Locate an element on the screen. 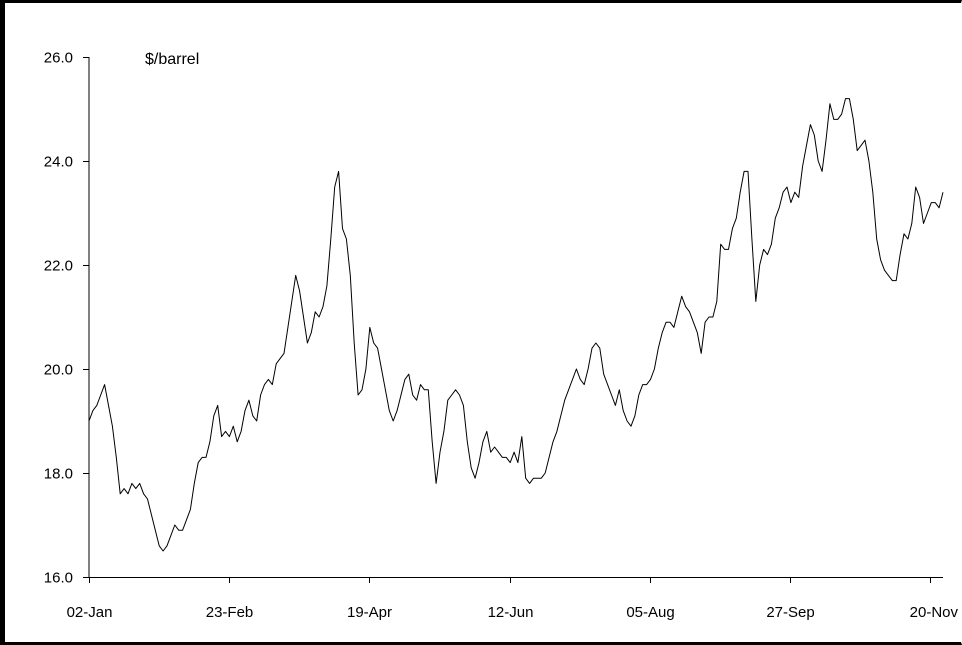  y-tick-label: 16.0 is located at coordinates (58, 578).